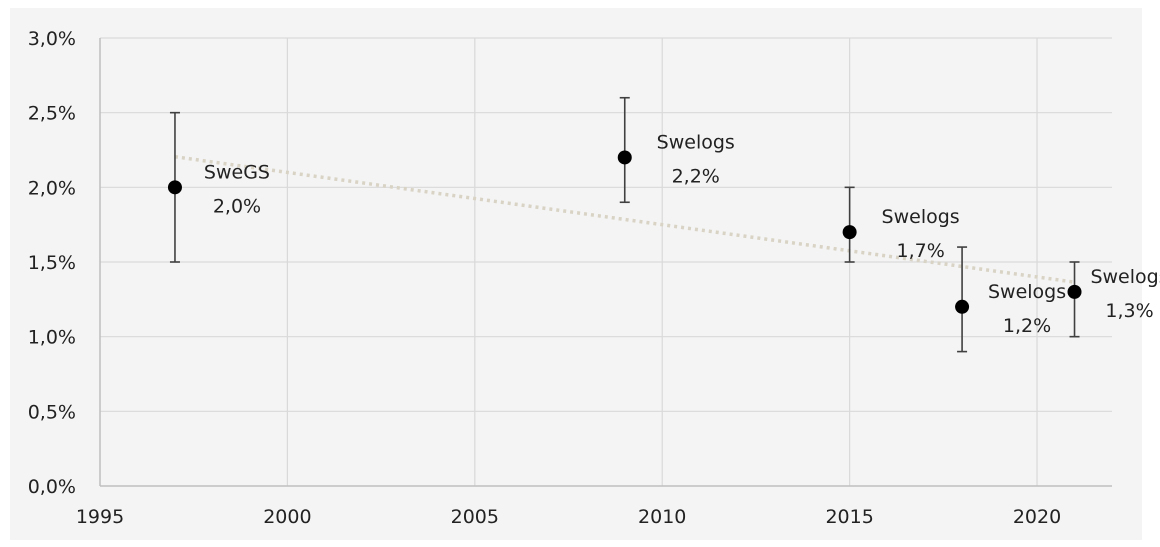  I want to click on y-tick-label: 2,5%, so click(52, 114).